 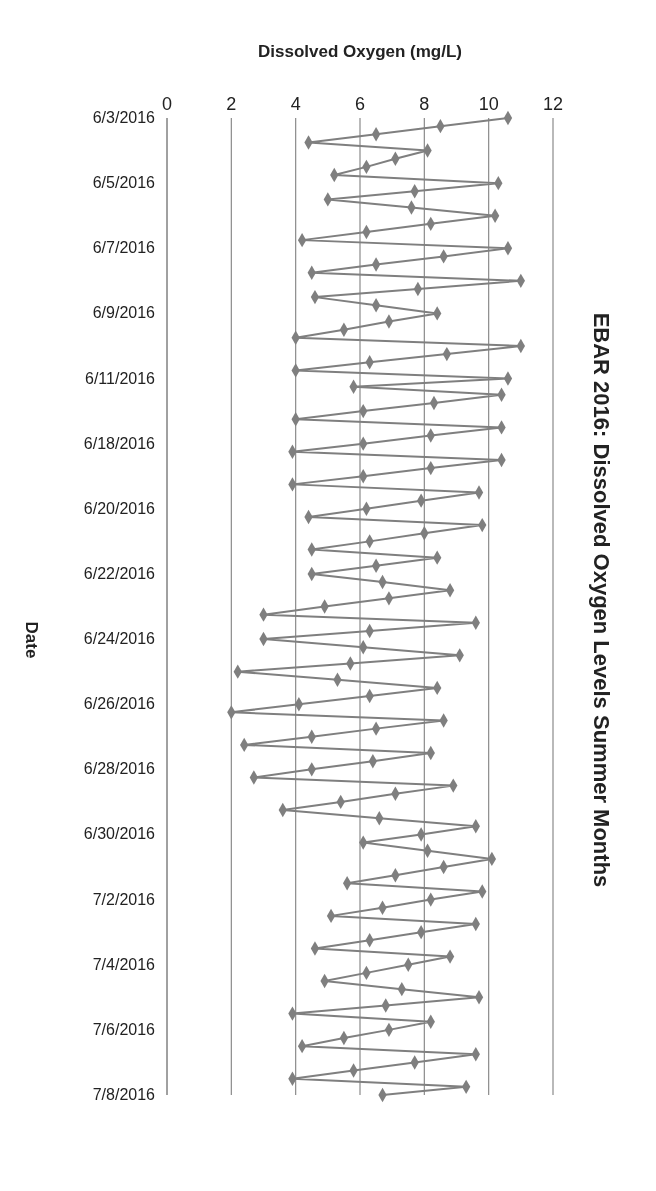 What do you see at coordinates (119, 639) in the screenshot?
I see `y-tick-label: 6/24/2016` at bounding box center [119, 639].